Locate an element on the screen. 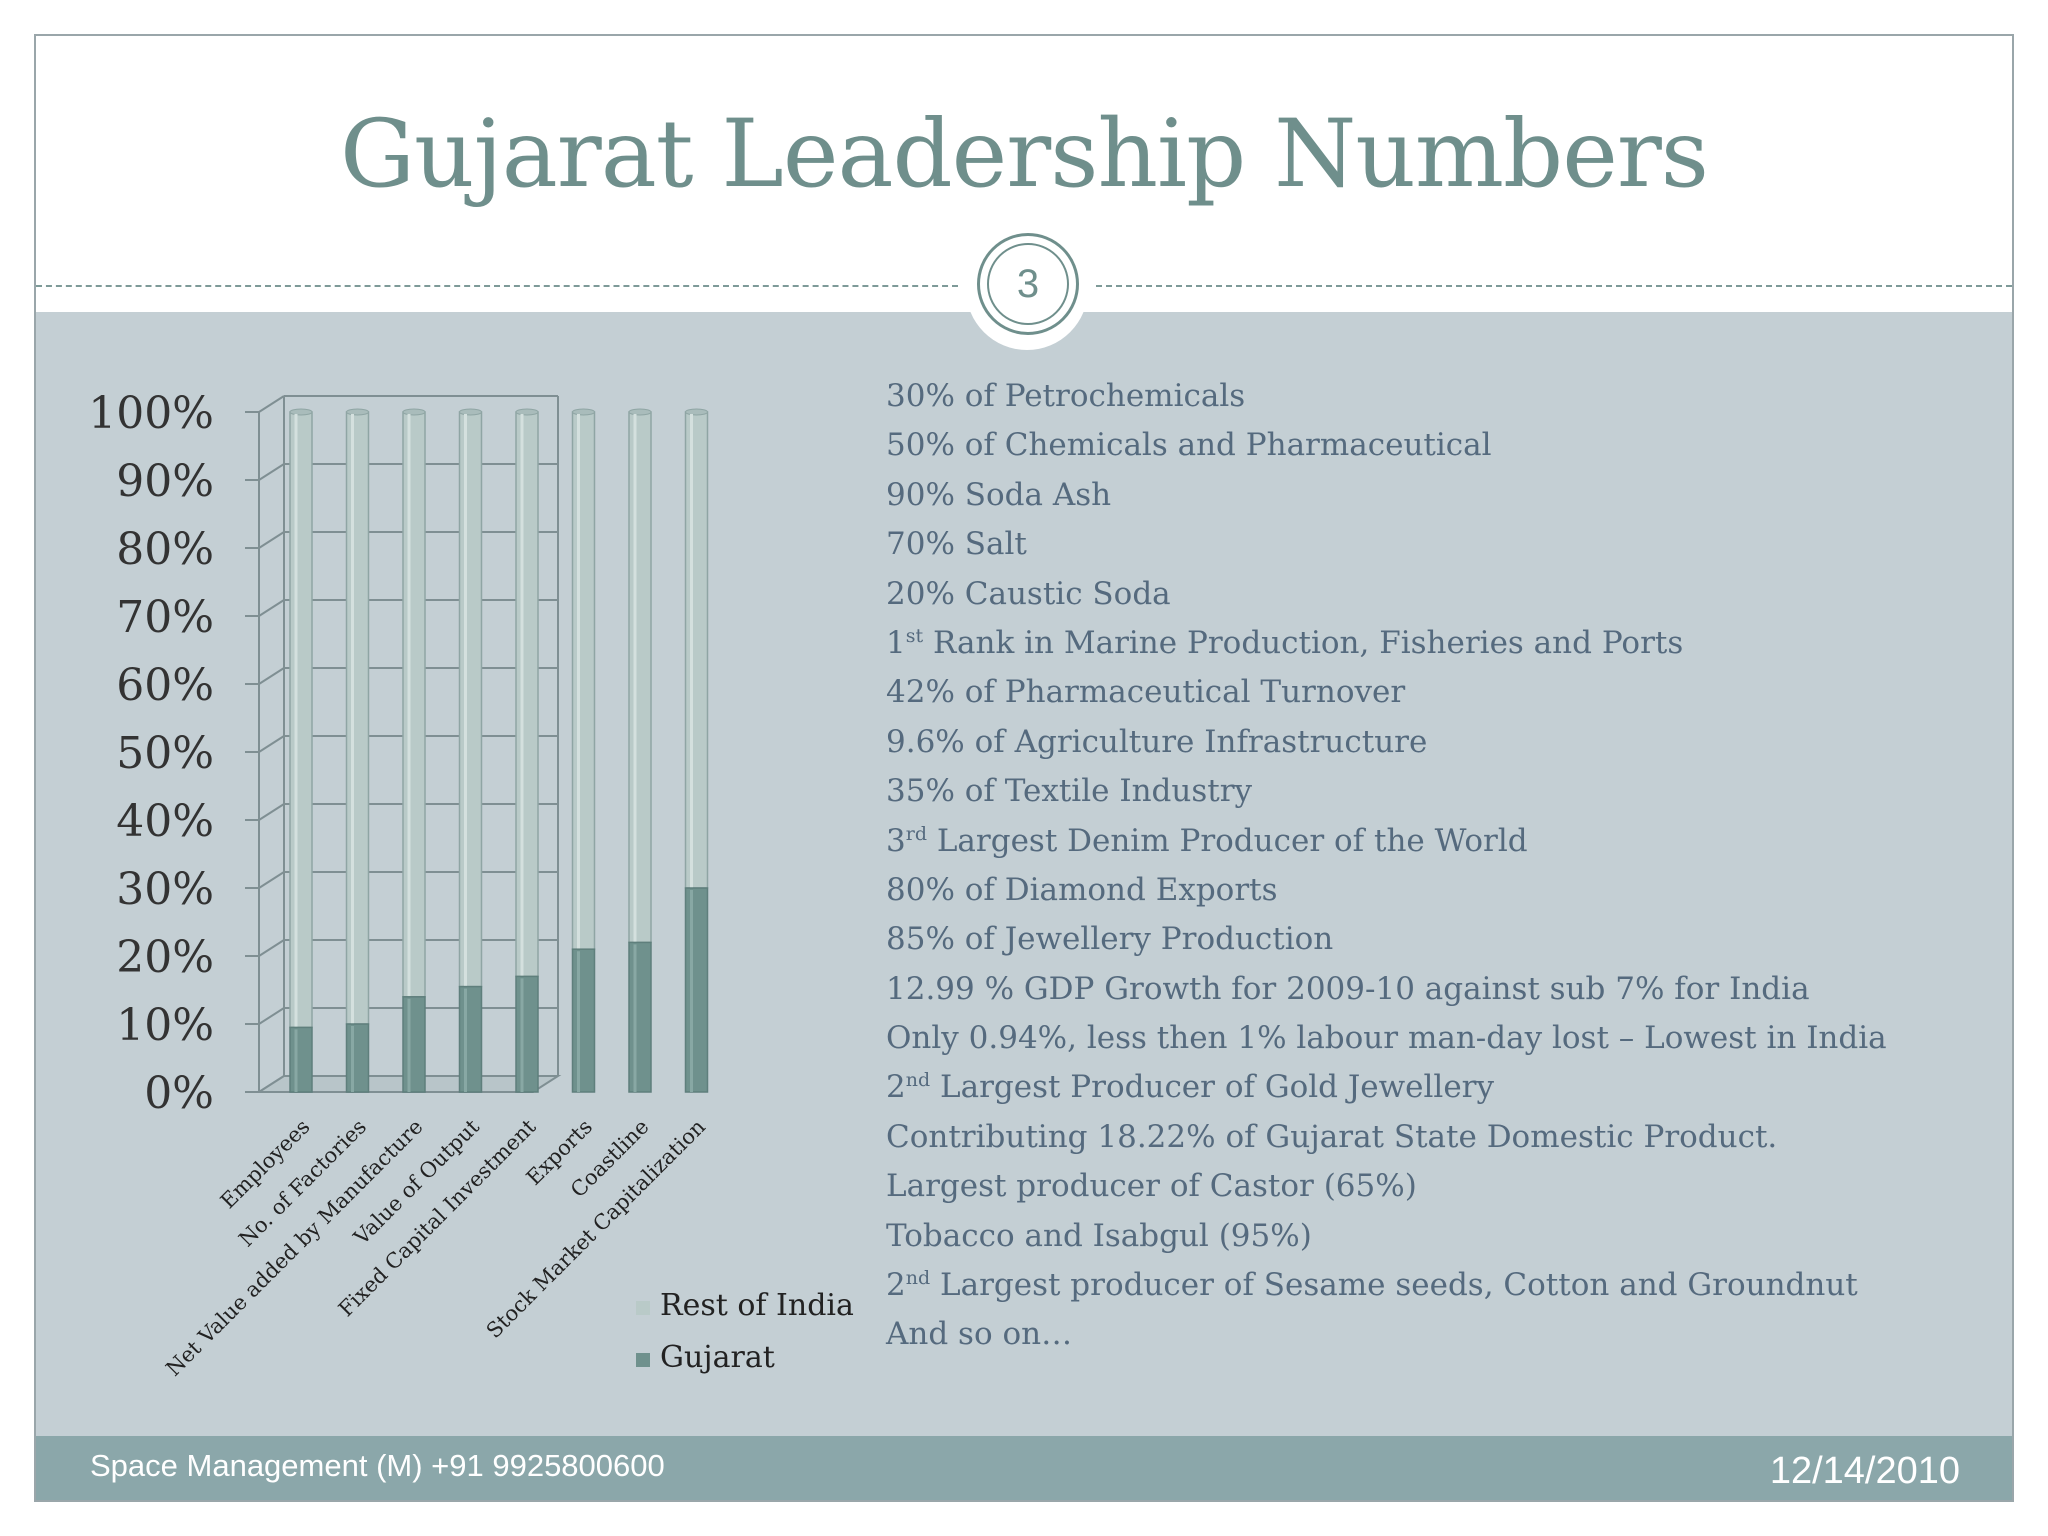  fact-item: 50% of Chemicals and Pharmaceutical is located at coordinates (1386, 445).